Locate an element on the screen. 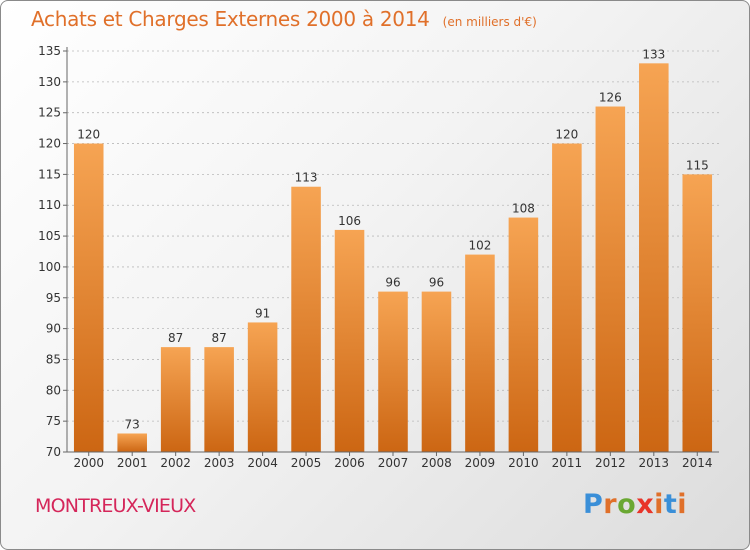 This screenshot has width=750, height=550. y-tick-label: 80 is located at coordinates (53, 390).